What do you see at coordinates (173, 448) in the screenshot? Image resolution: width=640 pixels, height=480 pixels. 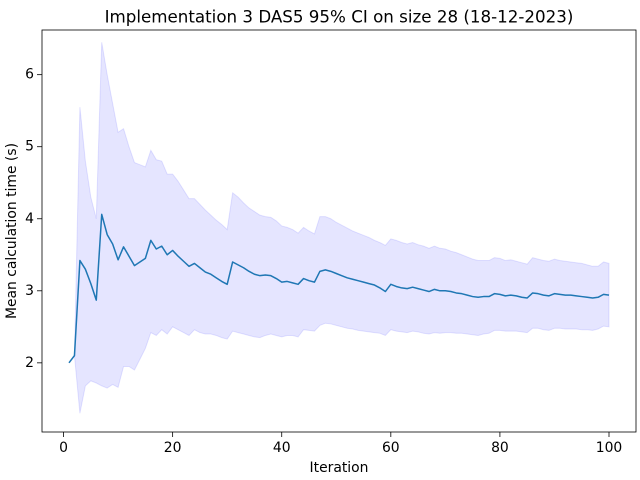 I see `x-tick-label: 20` at bounding box center [173, 448].